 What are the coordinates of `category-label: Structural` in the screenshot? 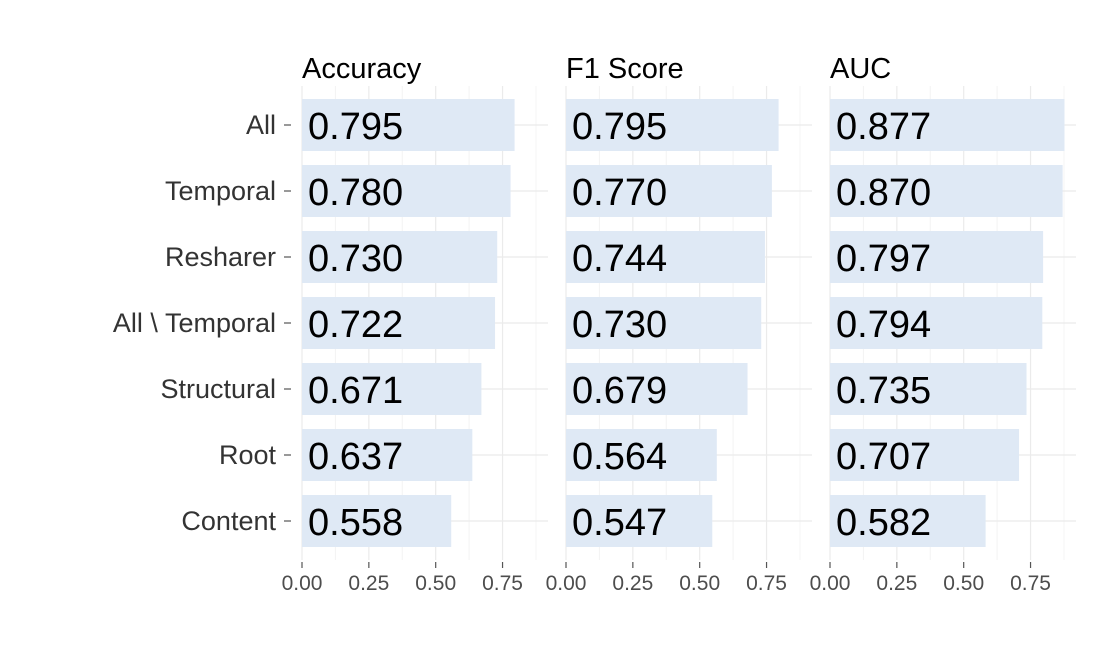 It's located at (218, 389).